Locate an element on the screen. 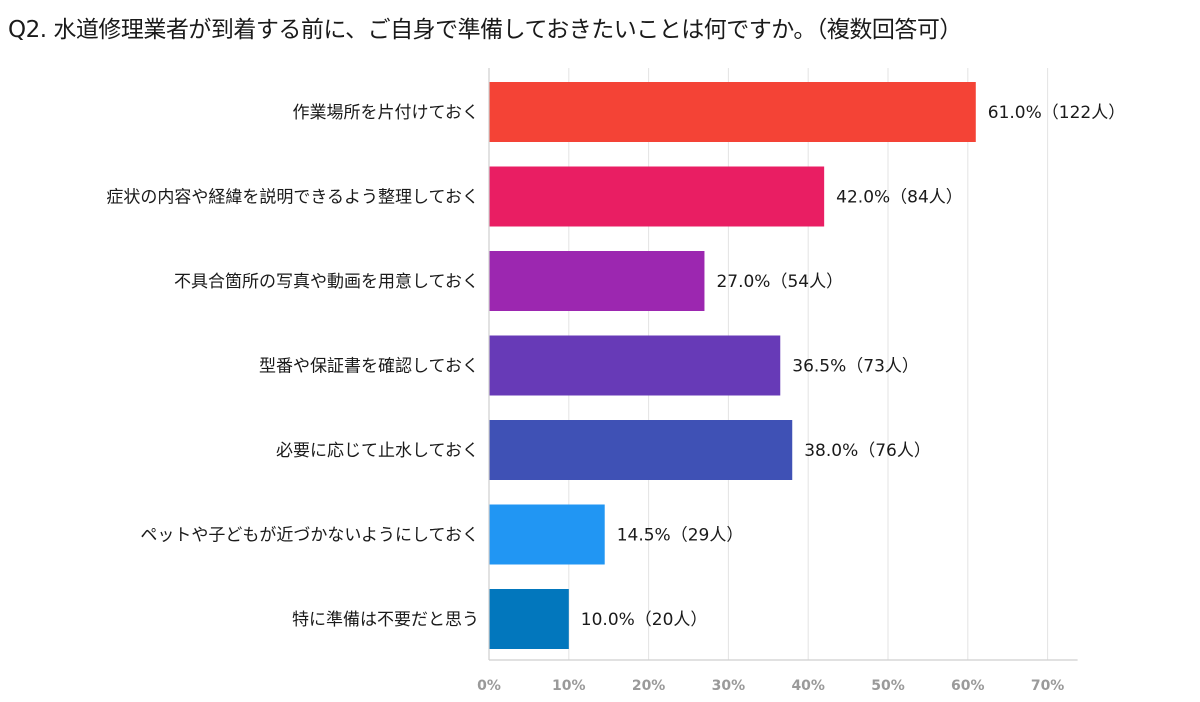 The image size is (1200, 702). data-label: 42.0%（84人） is located at coordinates (899, 198).